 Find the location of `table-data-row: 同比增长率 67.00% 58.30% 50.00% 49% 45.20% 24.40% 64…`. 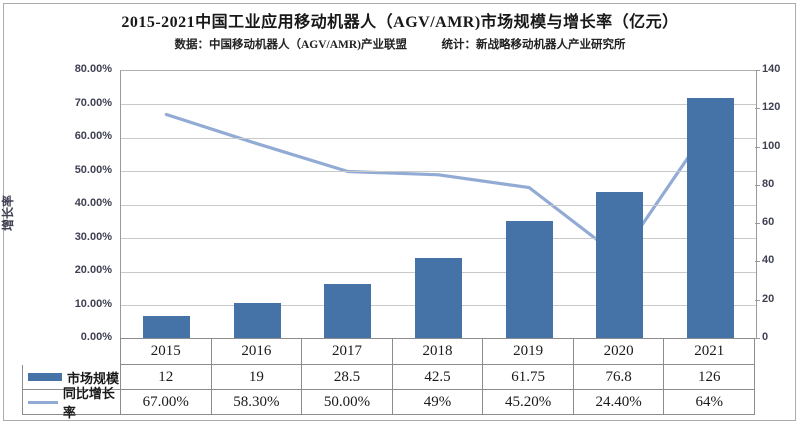

table-data-row: 同比增长率 67.00% 58.30% 50.00% 49% 45.20% 24.40% 64… is located at coordinates (389, 403).